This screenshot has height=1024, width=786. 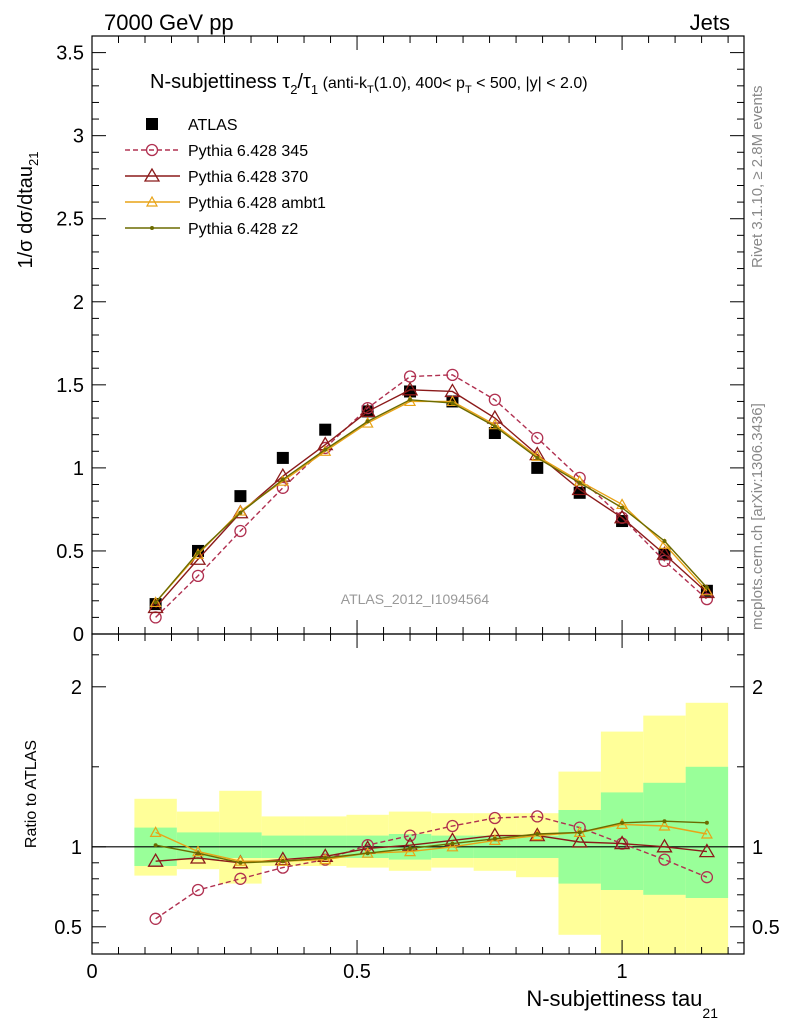 What do you see at coordinates (78, 635) in the screenshot?
I see `y-tick-label-main: 0` at bounding box center [78, 635].